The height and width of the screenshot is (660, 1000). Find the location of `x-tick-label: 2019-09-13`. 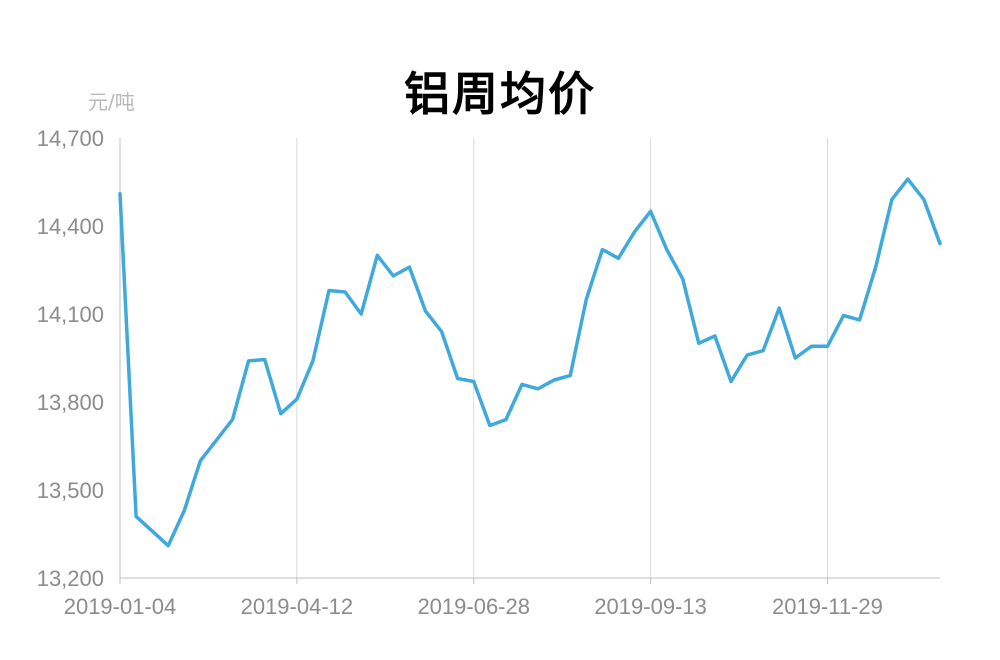

x-tick-label: 2019-09-13 is located at coordinates (650, 606).